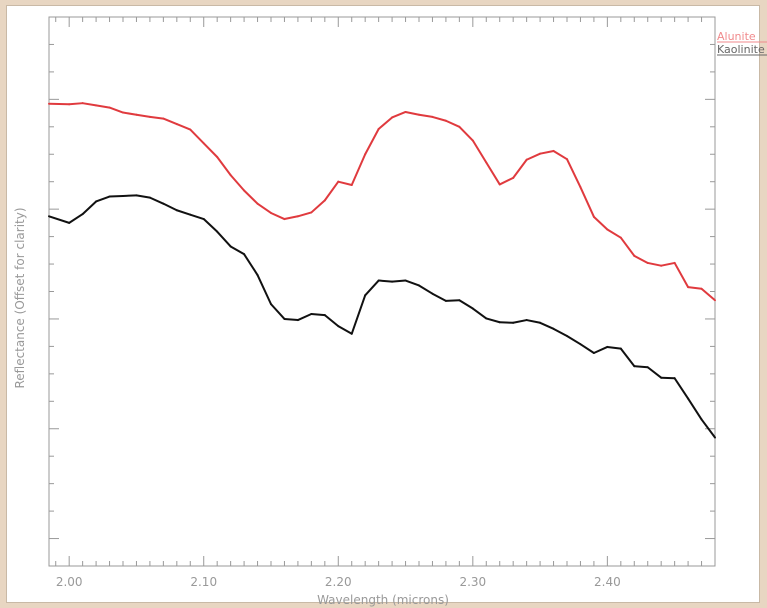 The height and width of the screenshot is (608, 767). Describe the element at coordinates (20, 297) in the screenshot. I see `y-axis-label: Reflectance (Offset for clarity)` at that location.